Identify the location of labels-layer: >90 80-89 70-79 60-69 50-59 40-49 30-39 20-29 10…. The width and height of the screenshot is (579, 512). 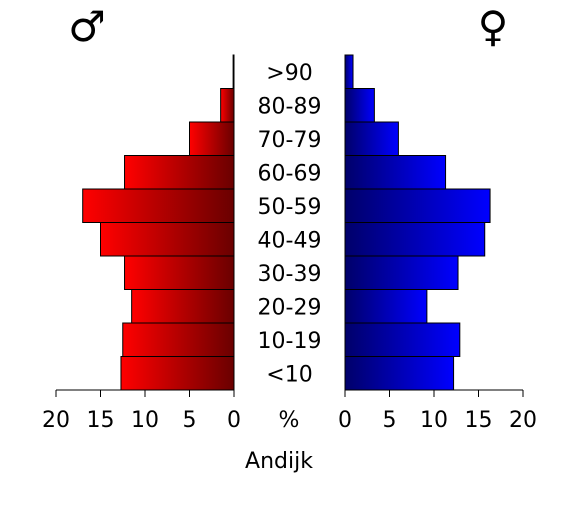
(290, 224).